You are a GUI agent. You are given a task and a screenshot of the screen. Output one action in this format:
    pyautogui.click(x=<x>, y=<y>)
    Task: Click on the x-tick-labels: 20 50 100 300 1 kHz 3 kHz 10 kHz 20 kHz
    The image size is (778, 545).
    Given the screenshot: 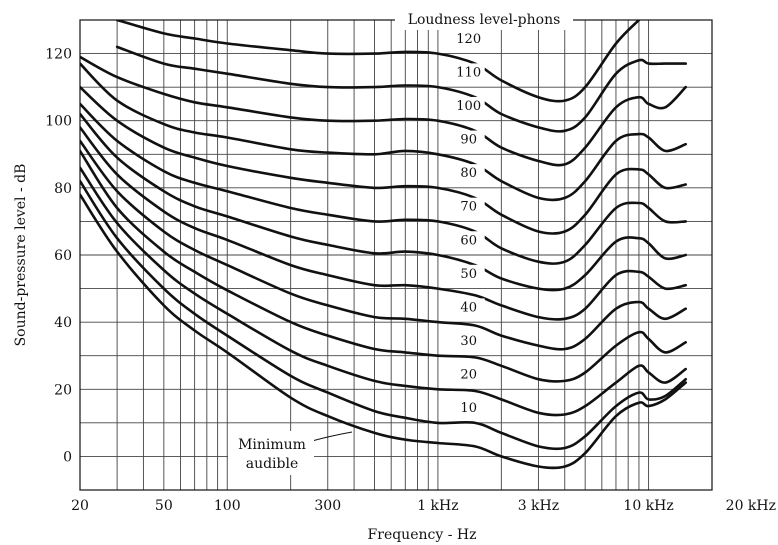 What is the action you would take?
    pyautogui.click(x=423, y=506)
    